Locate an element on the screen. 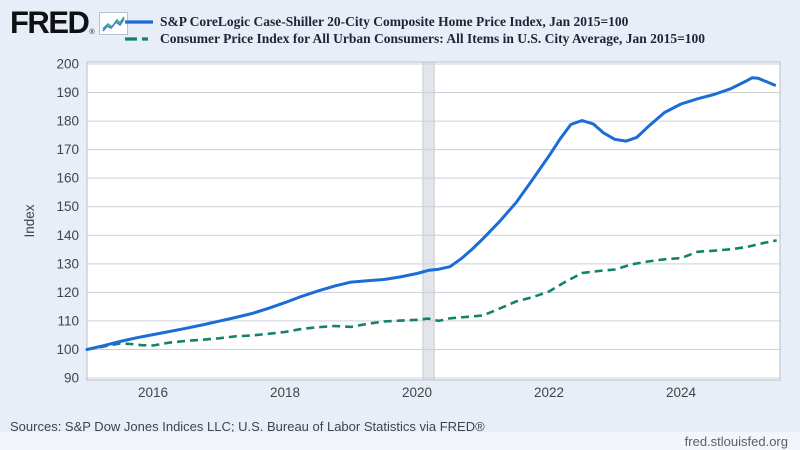 The image size is (800, 450). svg-text: 2016 is located at coordinates (153, 392).